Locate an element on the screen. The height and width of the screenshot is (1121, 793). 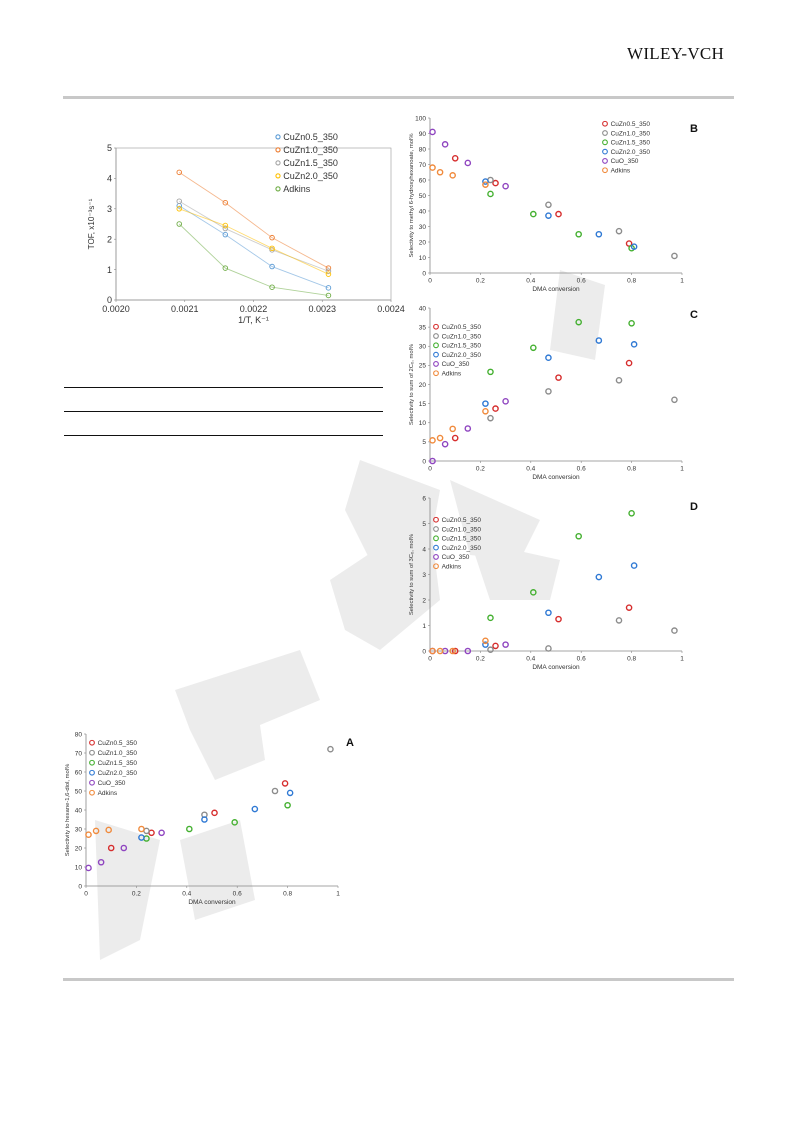
y-tick-label: 15 is located at coordinates (423, 404).